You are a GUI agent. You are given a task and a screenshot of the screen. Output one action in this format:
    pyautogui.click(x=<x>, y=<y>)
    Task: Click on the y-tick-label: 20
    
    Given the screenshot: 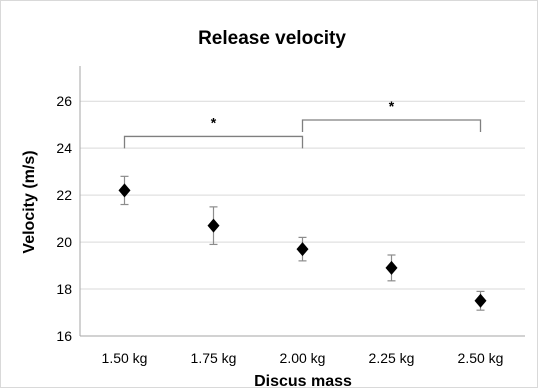 What is the action you would take?
    pyautogui.click(x=64, y=242)
    